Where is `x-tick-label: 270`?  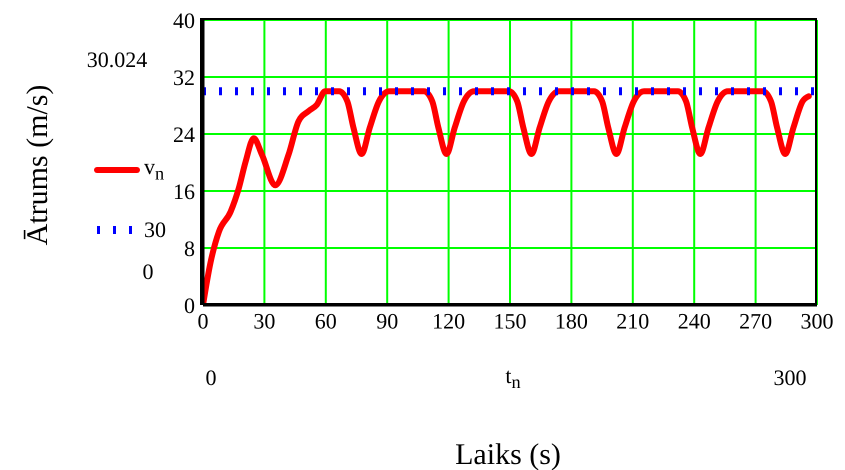
x-tick-label: 270 is located at coordinates (755, 321).